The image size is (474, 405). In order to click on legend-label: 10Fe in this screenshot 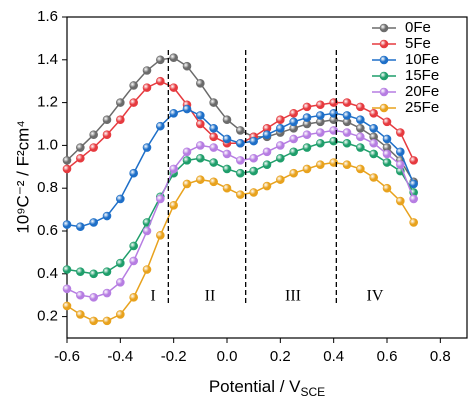, I will do `click(422, 59)`.